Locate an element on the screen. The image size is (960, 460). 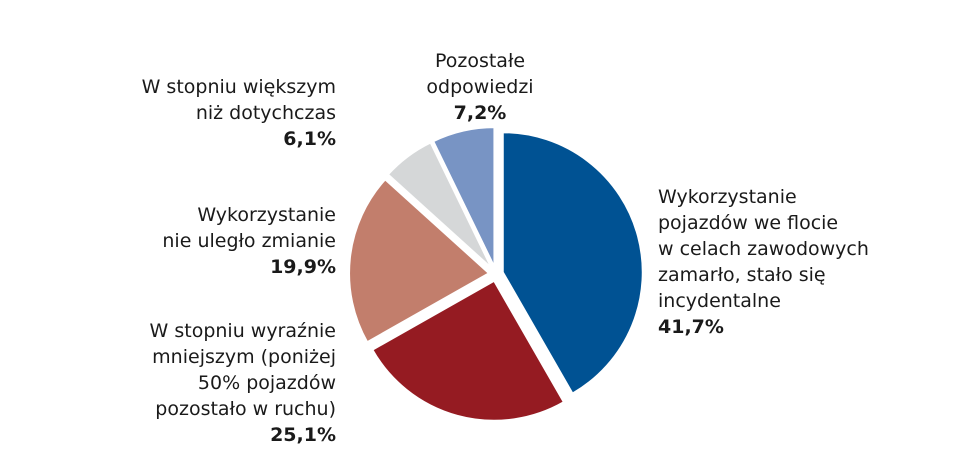
slice-label-2-line: Wykorzystanie is located at coordinates (266, 215).